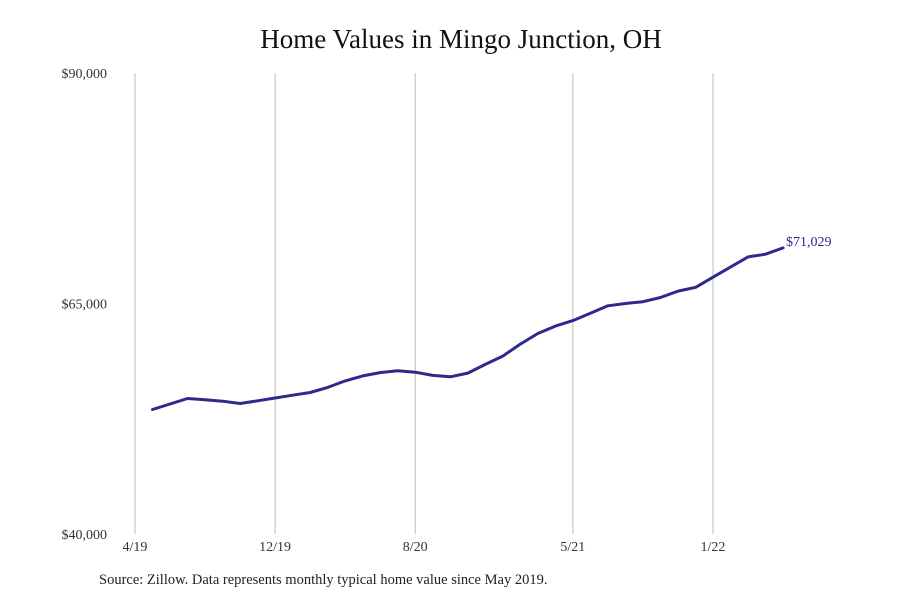  I want to click on y-tick-label: $90,000, so click(85, 74).